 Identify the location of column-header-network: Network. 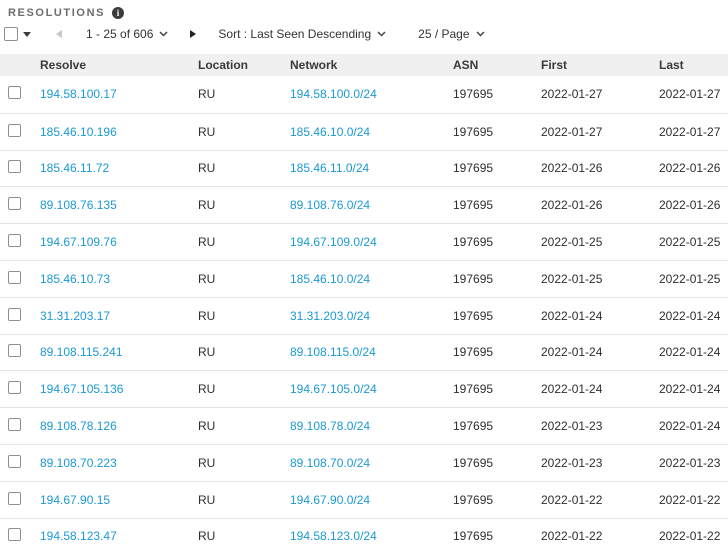
(314, 65).